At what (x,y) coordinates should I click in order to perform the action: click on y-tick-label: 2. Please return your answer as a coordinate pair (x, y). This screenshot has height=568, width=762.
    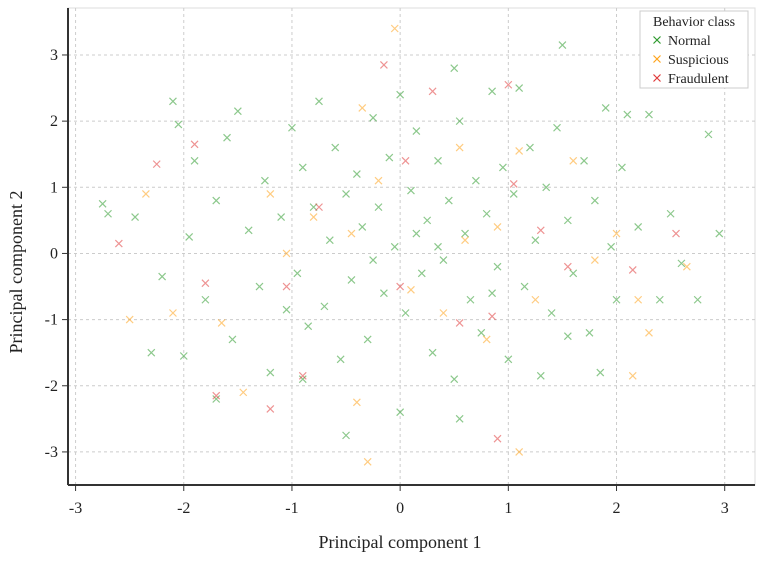
    Looking at the image, I should click on (54, 121).